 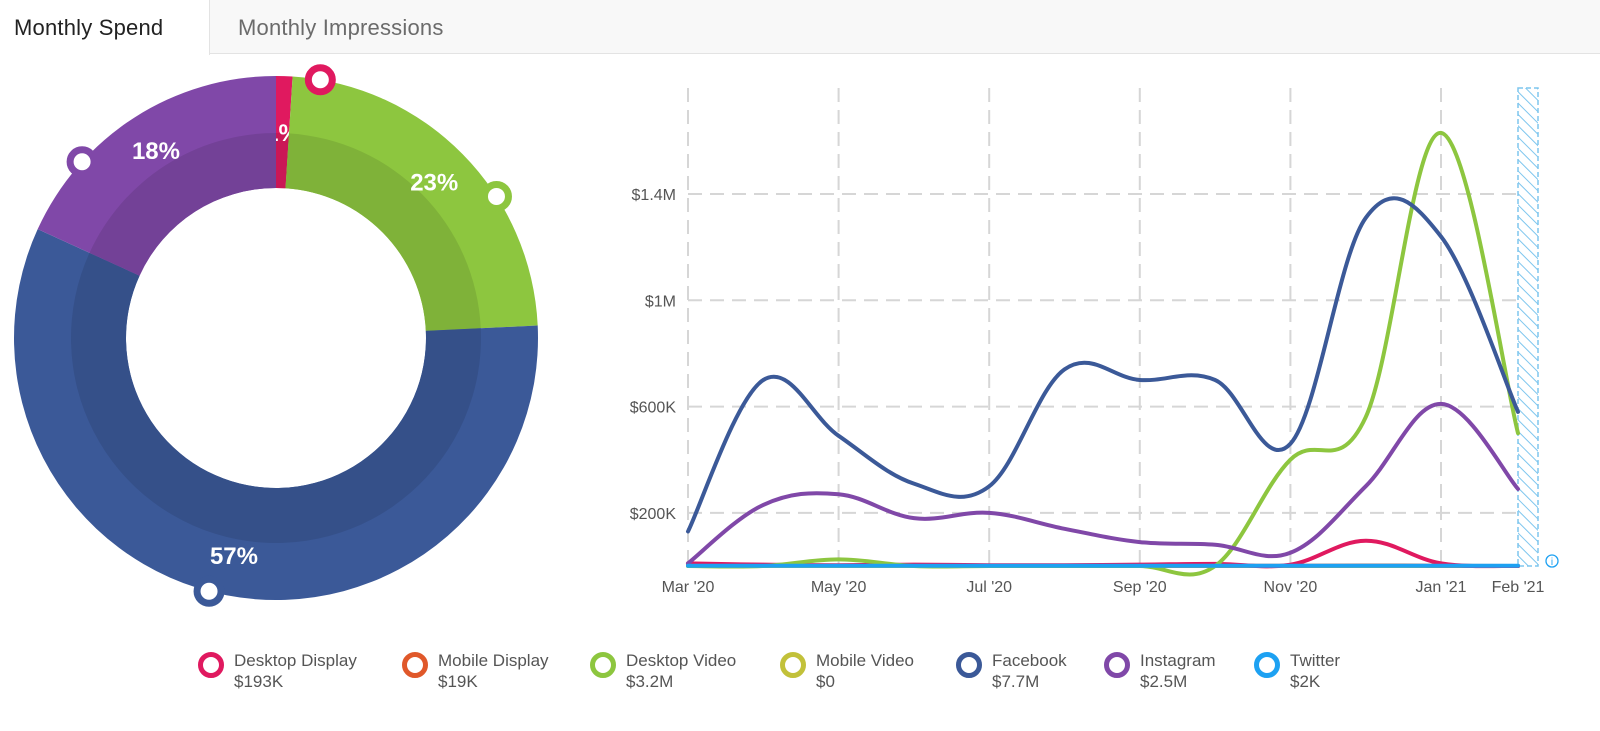 What do you see at coordinates (1140, 587) in the screenshot?
I see `x-tick-label: Sep '20` at bounding box center [1140, 587].